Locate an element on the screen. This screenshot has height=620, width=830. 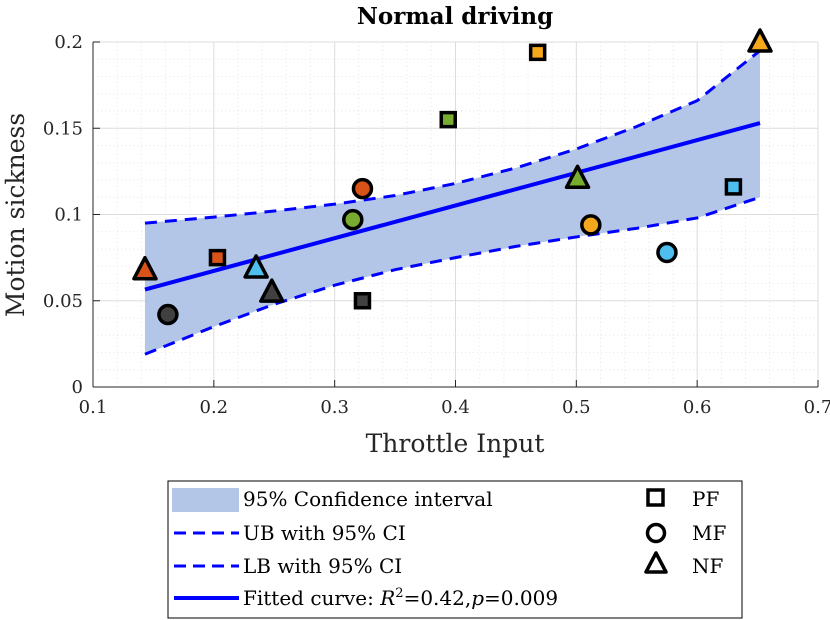
x-tick-label: 0.1 is located at coordinates (93, 407).